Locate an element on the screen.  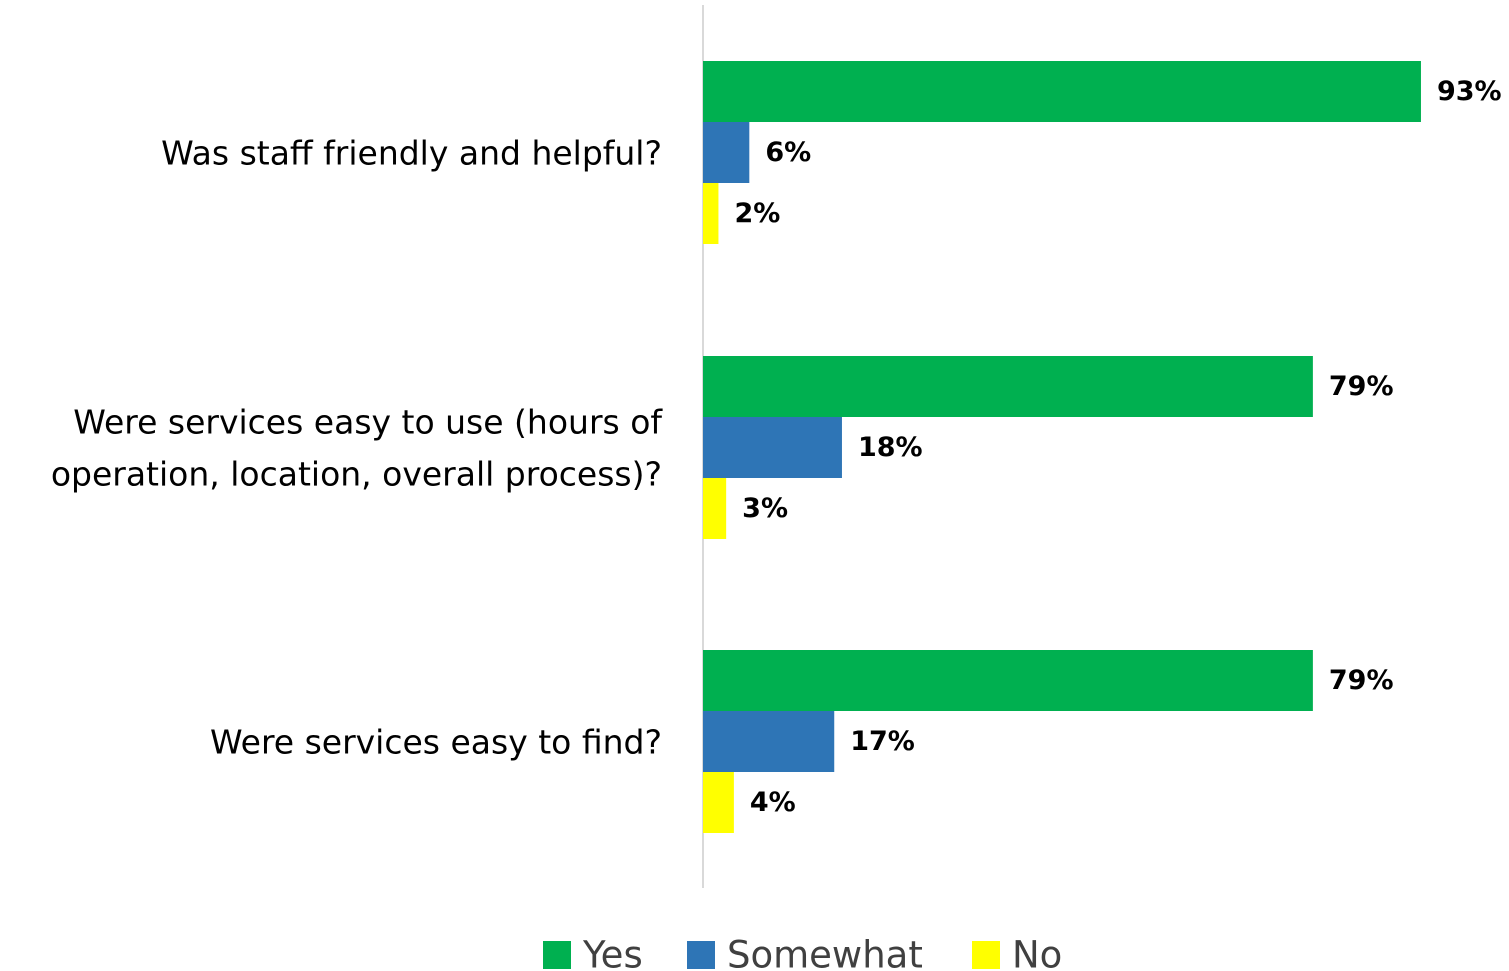
category-label-3: Were services easy to find? is located at coordinates (436, 741).